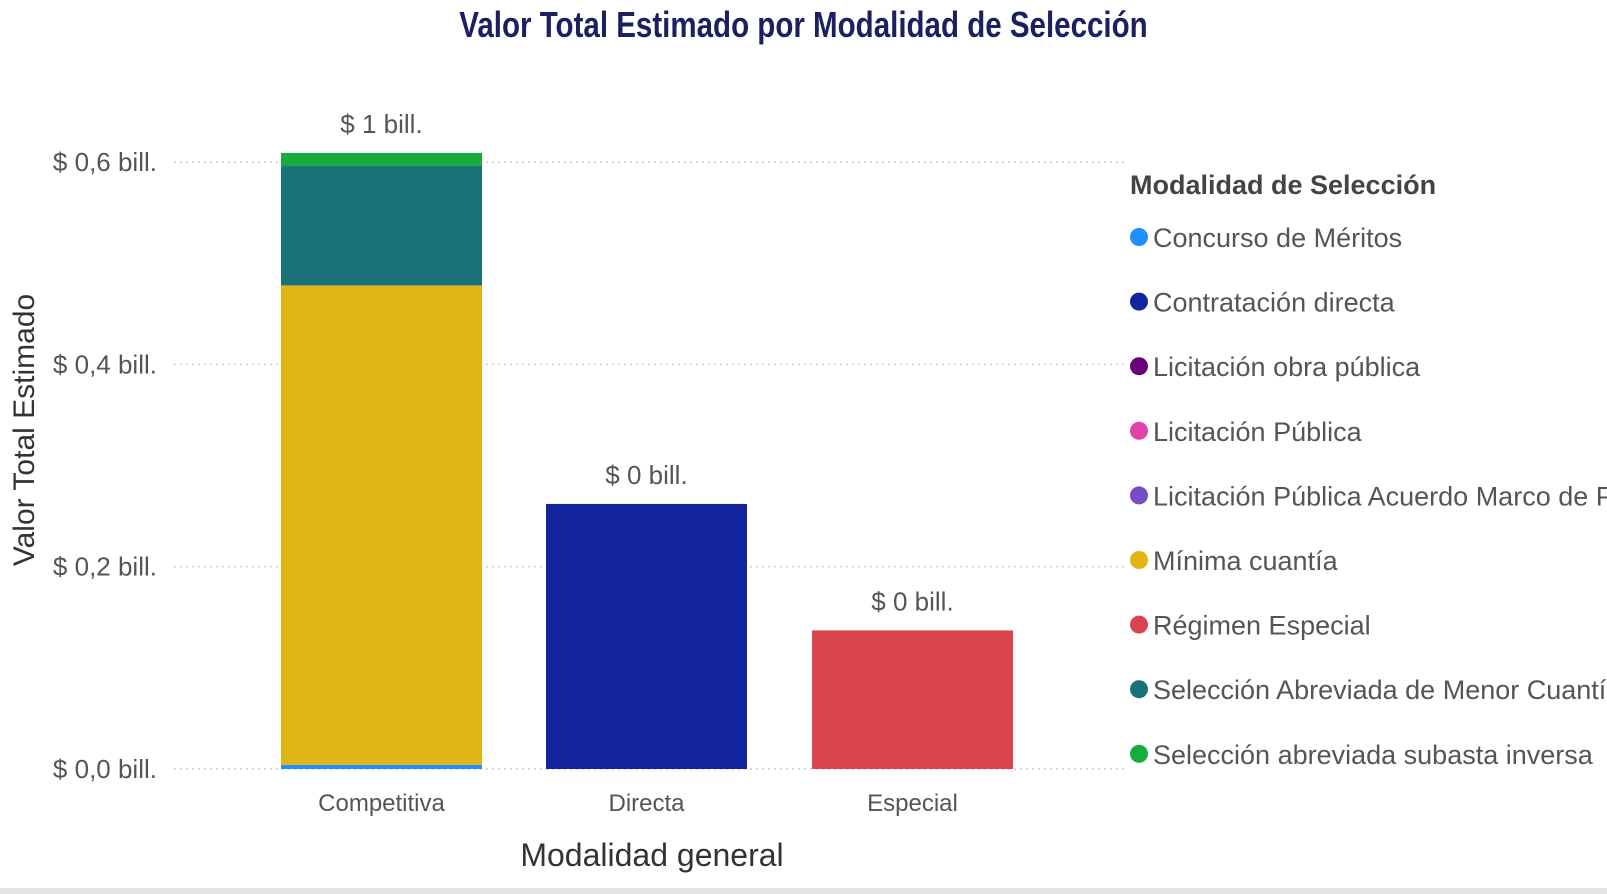 Image resolution: width=1607 pixels, height=894 pixels. What do you see at coordinates (803, 891) in the screenshot?
I see `bottom-border` at bounding box center [803, 891].